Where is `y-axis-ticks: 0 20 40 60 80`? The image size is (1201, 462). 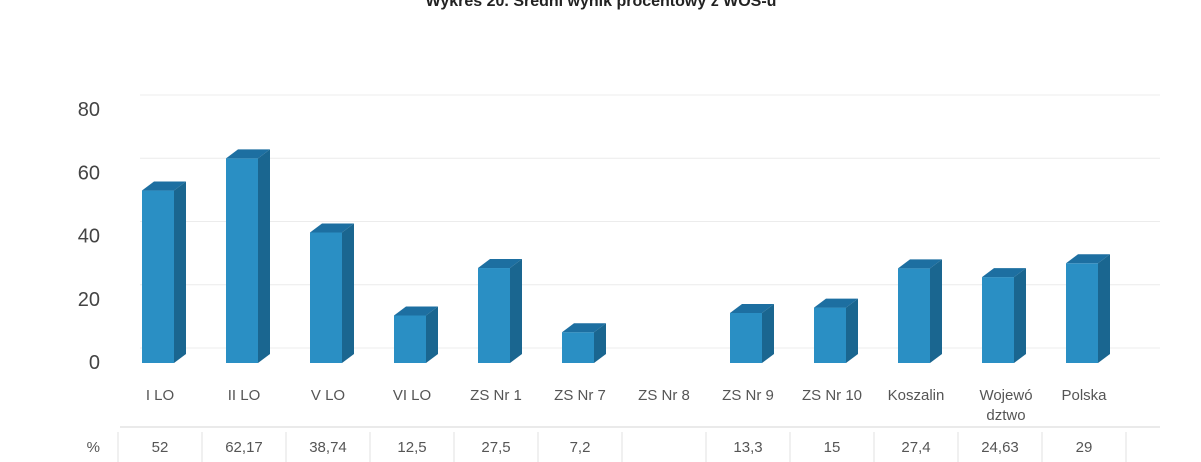
y-axis-ticks: 0 20 40 60 80 is located at coordinates (89, 236).